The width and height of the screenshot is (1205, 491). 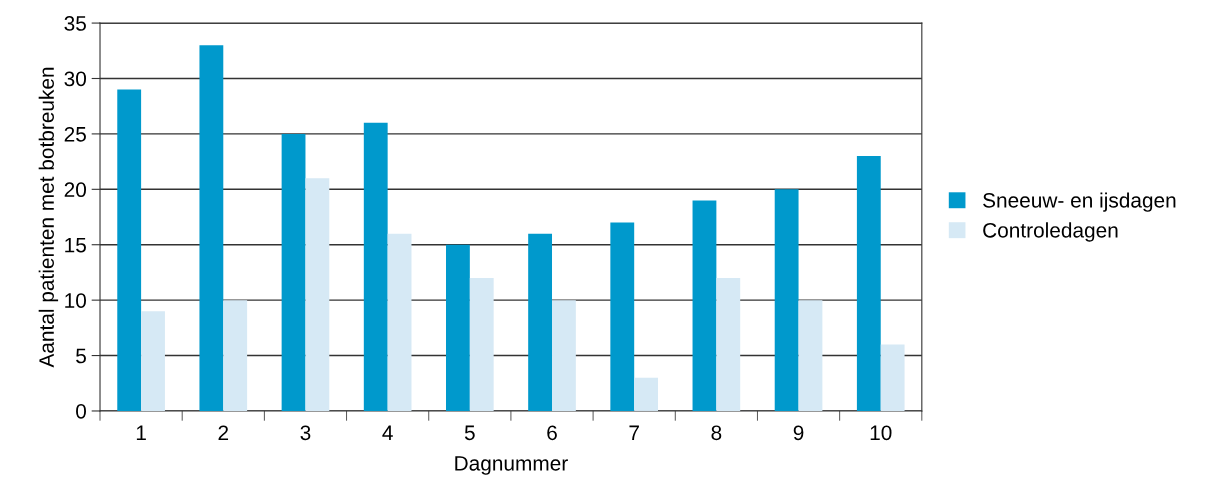 I want to click on y-axis-title: Aantal patienten met botbreuken, so click(x=48, y=217).